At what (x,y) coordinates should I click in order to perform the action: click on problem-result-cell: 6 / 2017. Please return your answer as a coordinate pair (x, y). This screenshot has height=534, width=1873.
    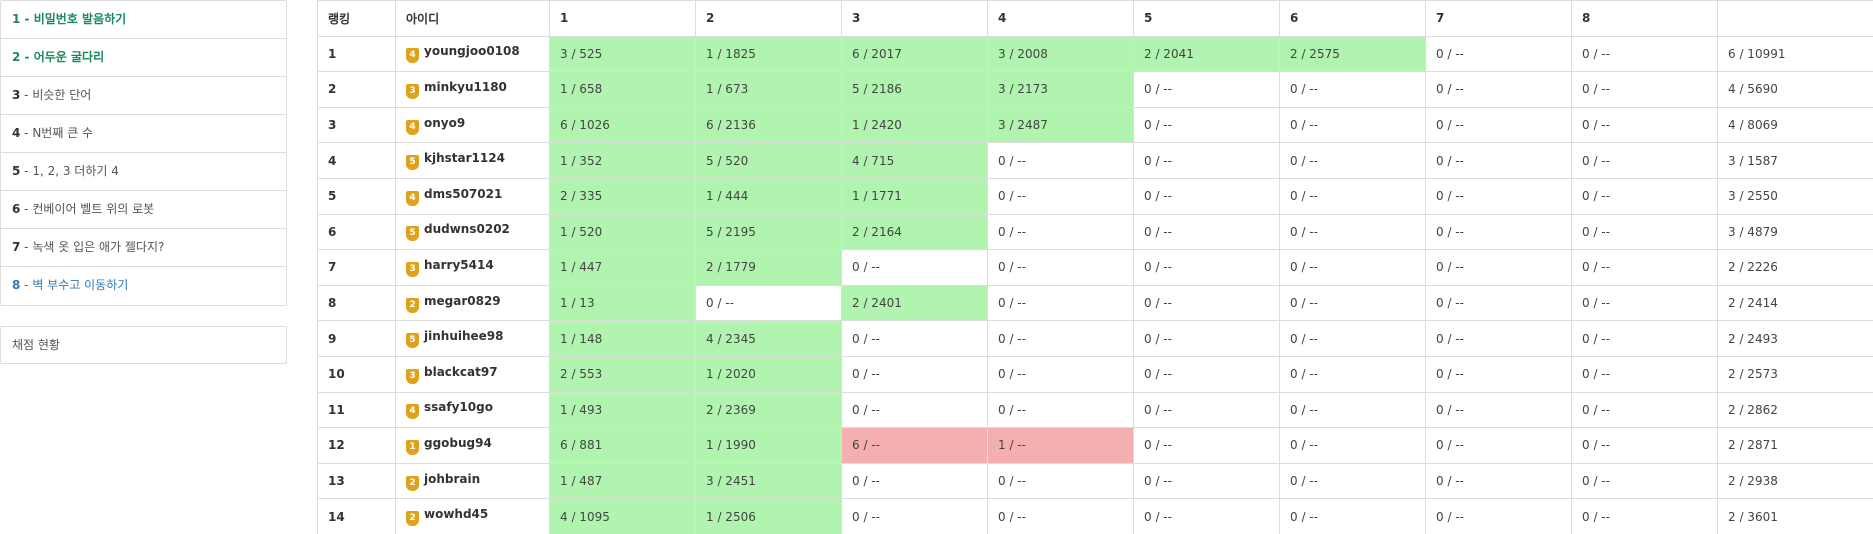
    Looking at the image, I should click on (914, 54).